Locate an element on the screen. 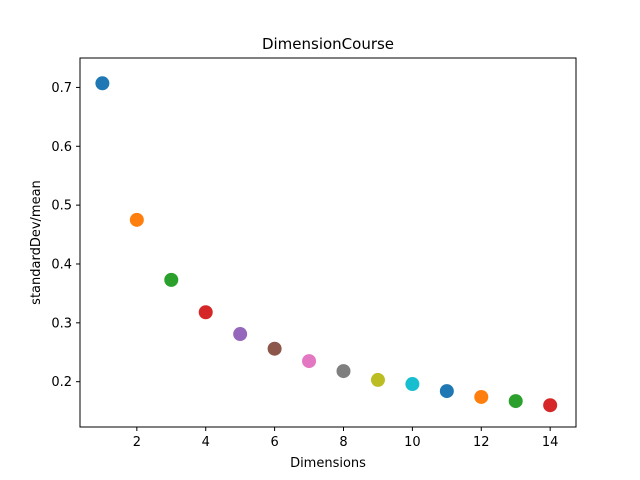 The image size is (640, 480). chart-title: DimensionCourse is located at coordinates (328, 44).